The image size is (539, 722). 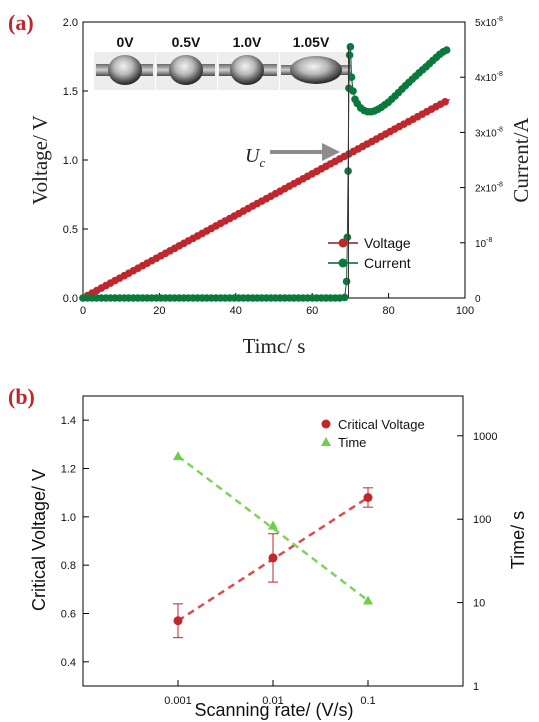 What do you see at coordinates (311, 42) in the screenshot?
I see `inset-label-1-05v: 1.05V` at bounding box center [311, 42].